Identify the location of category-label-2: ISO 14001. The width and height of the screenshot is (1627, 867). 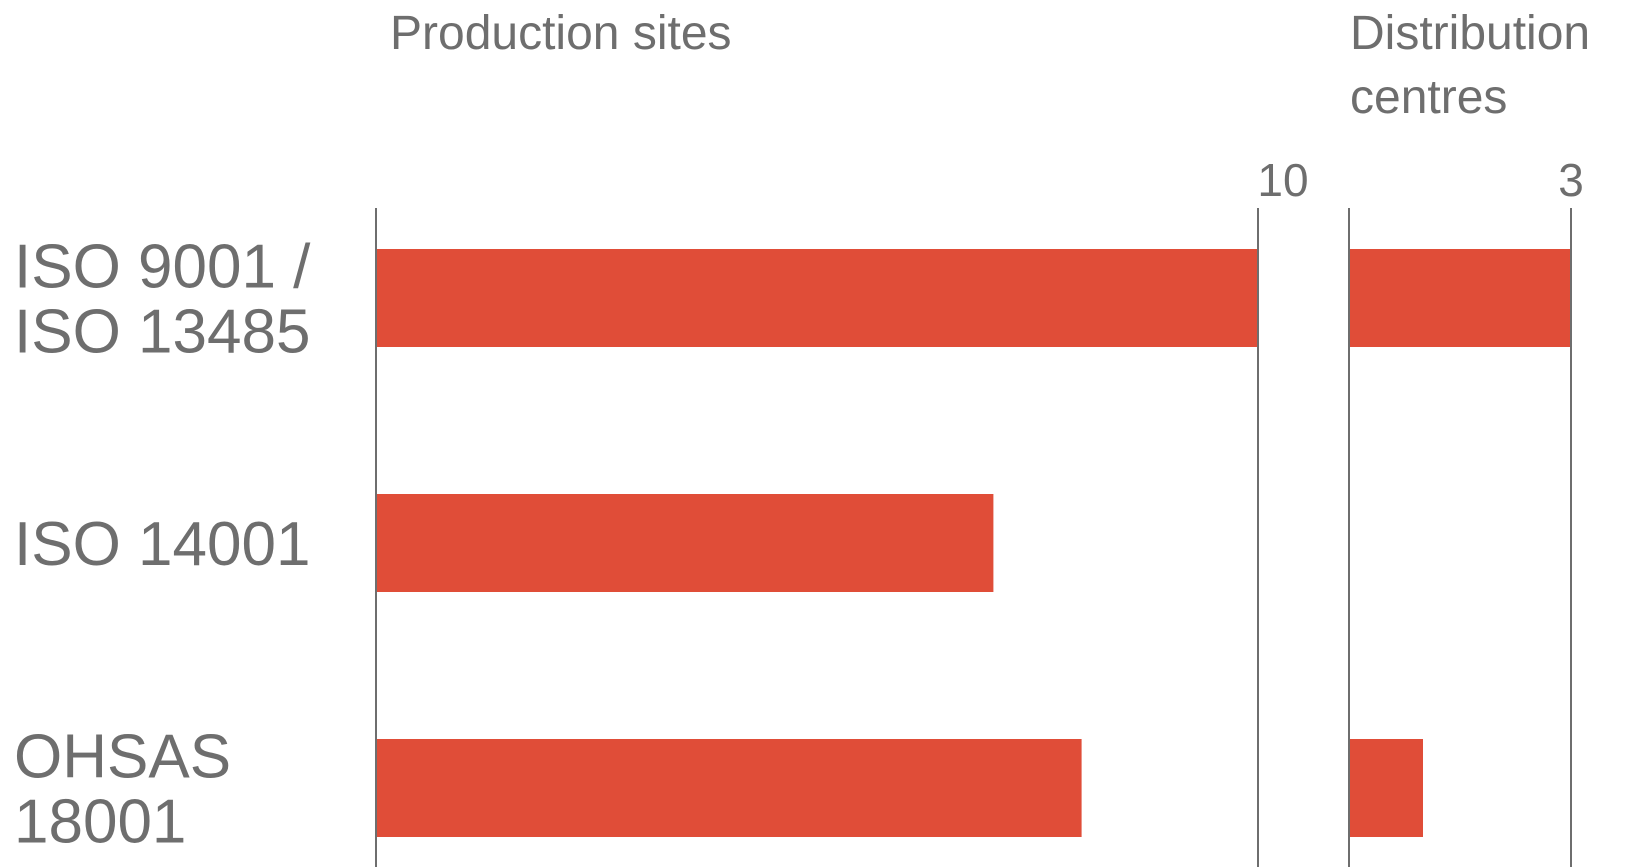
(162, 544).